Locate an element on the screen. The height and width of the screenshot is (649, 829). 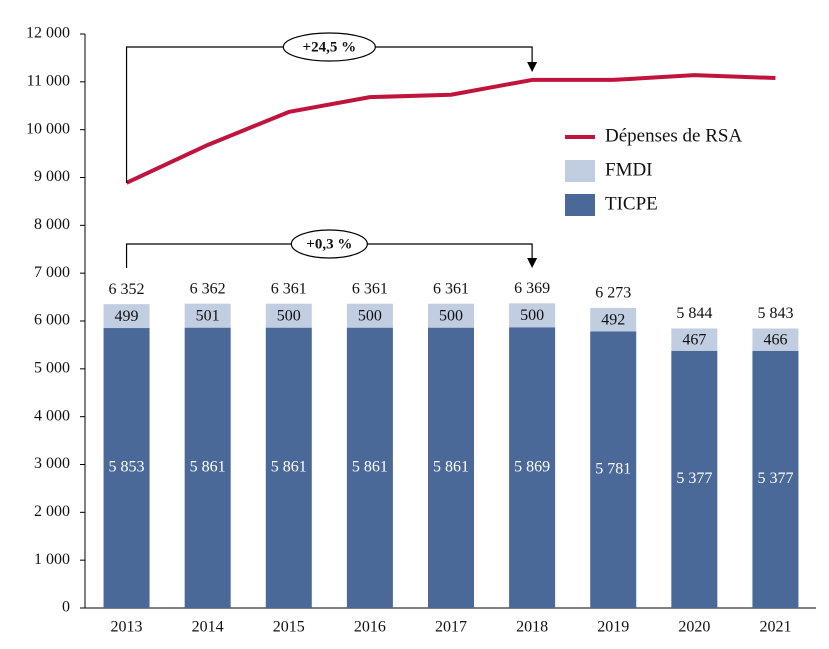
x-tick-label: 2015 is located at coordinates (289, 627).